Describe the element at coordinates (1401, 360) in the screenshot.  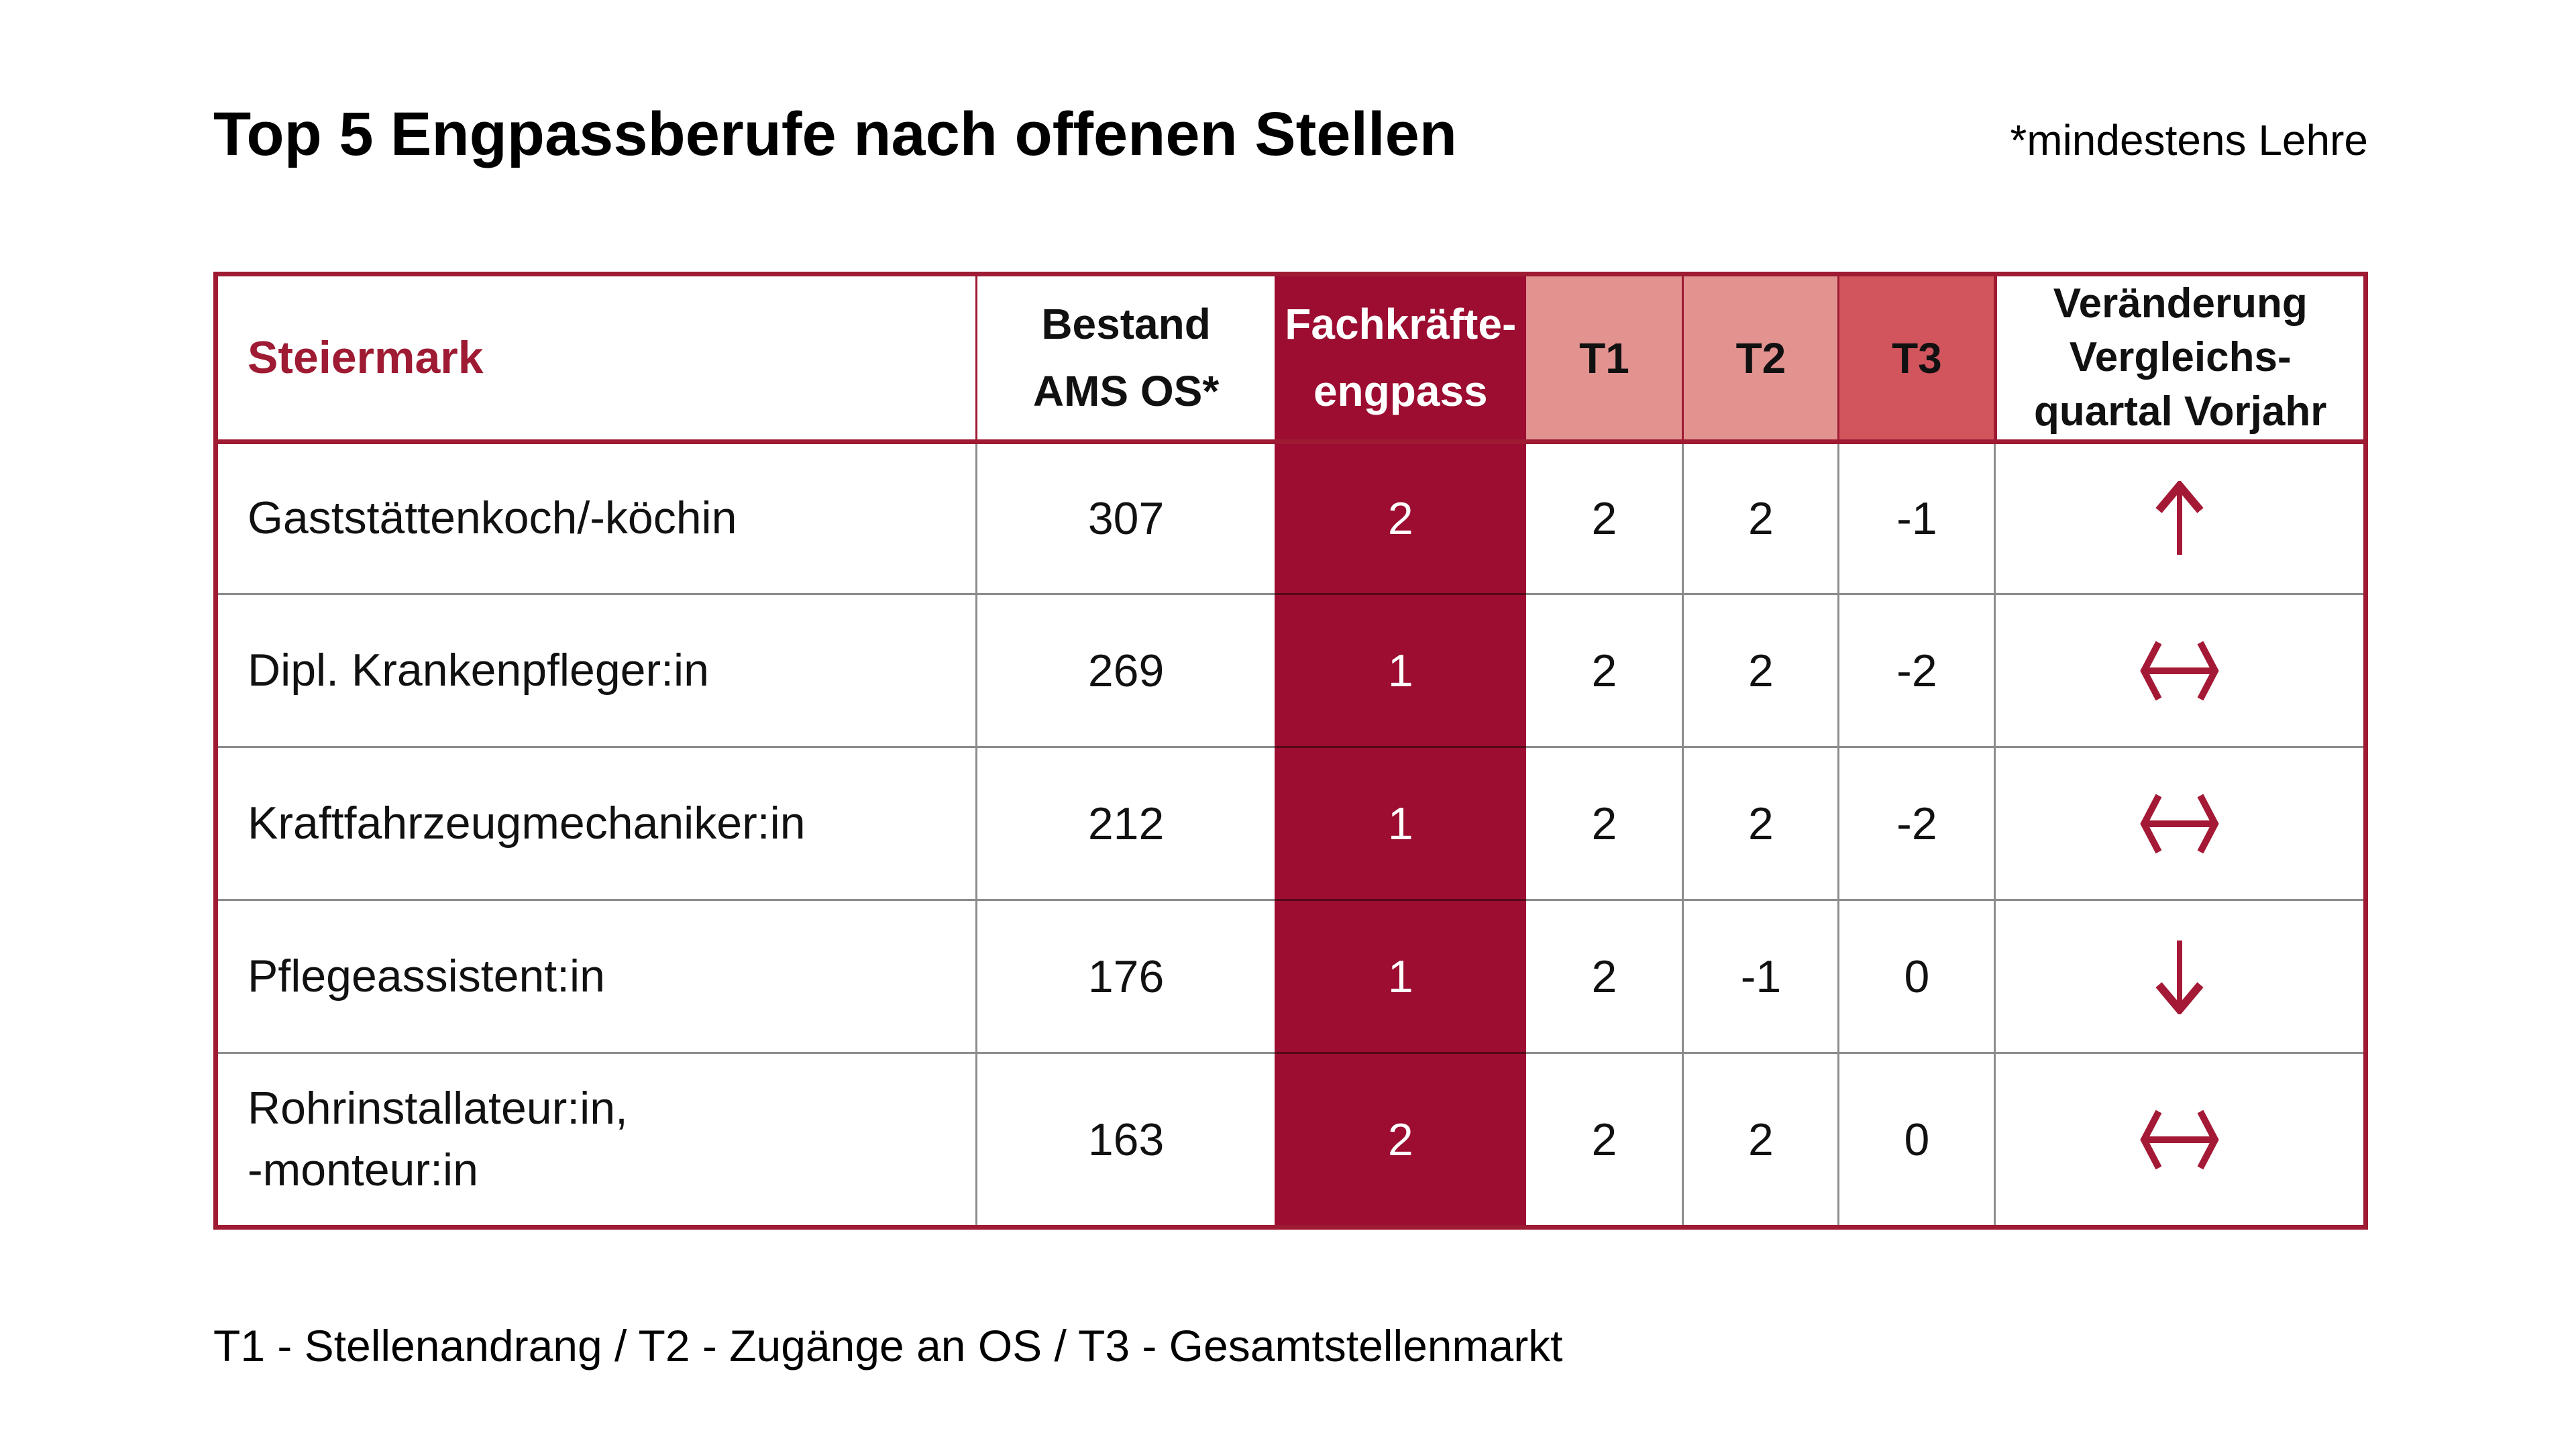
I see `shortage-column-header: Fachkräfte- engpass` at that location.